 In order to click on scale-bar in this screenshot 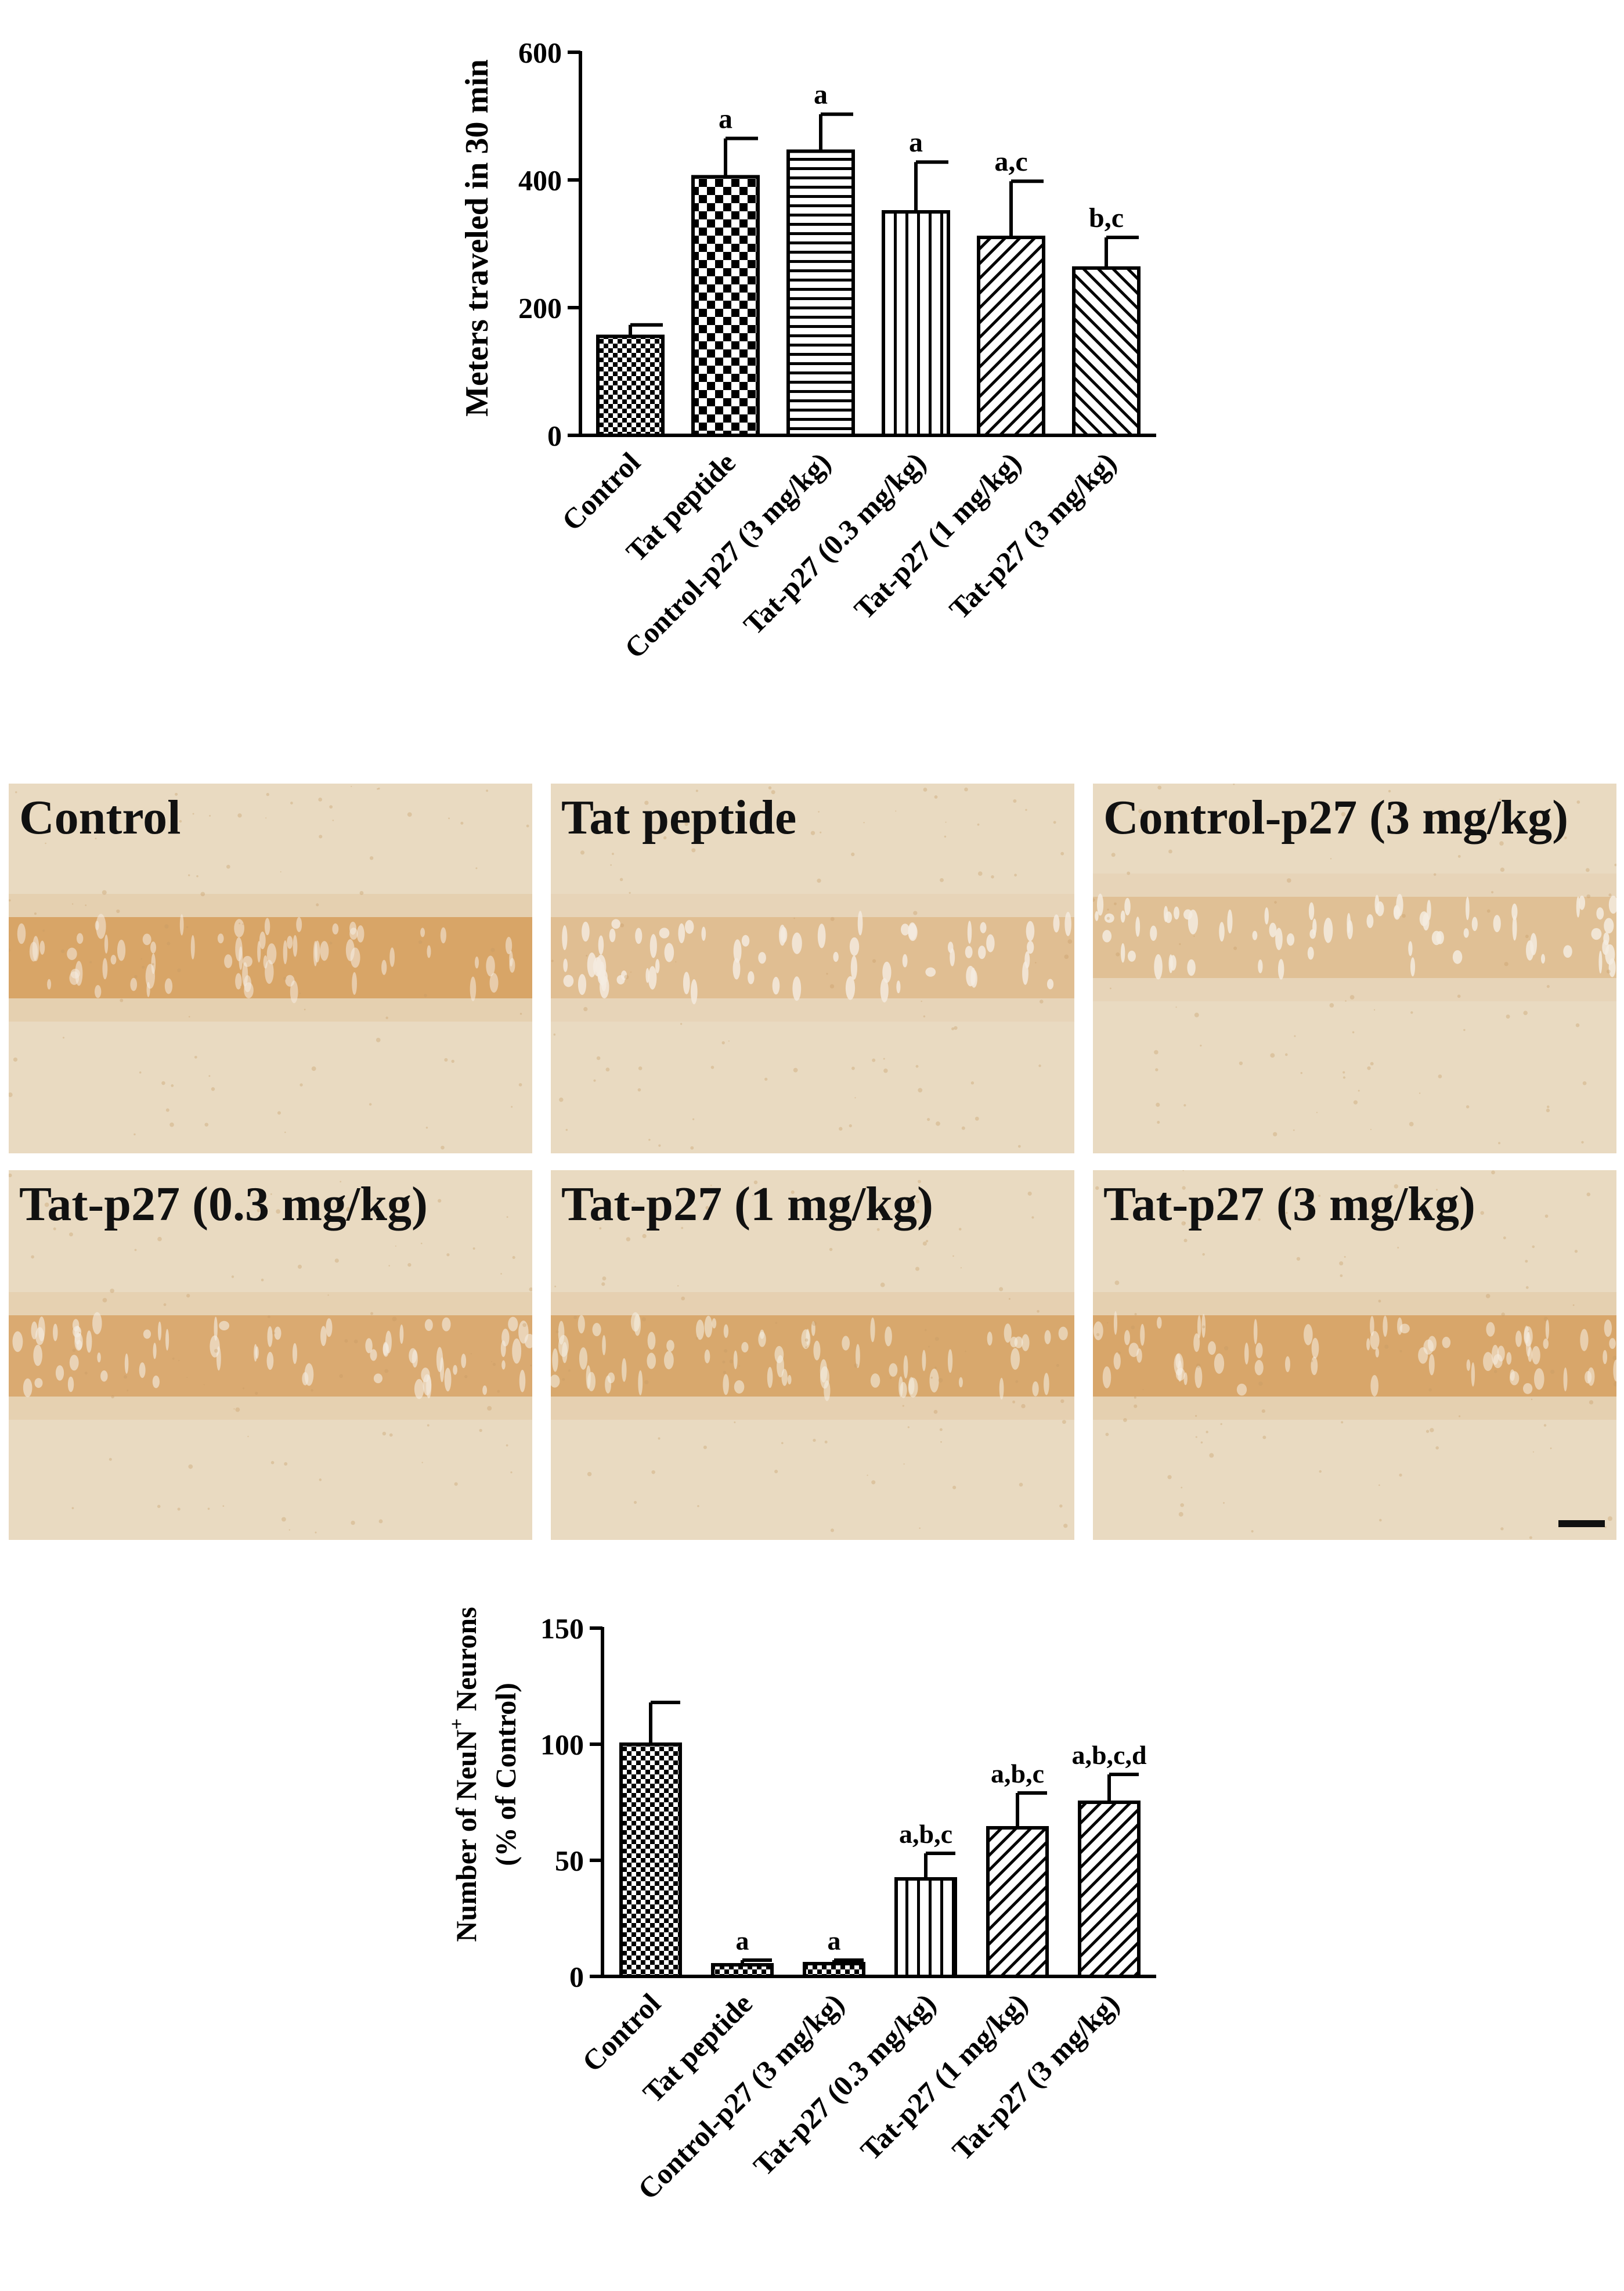, I will do `click(1582, 1524)`.